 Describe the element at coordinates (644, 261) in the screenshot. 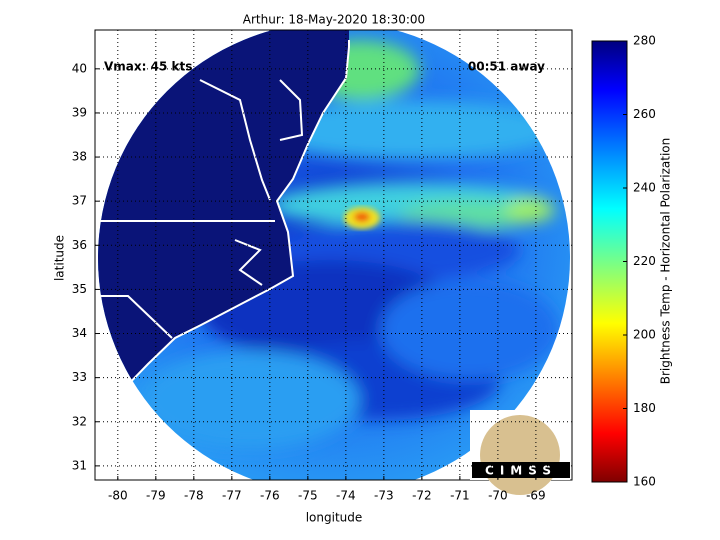

I see `colorbar-tick-label: 220` at that location.